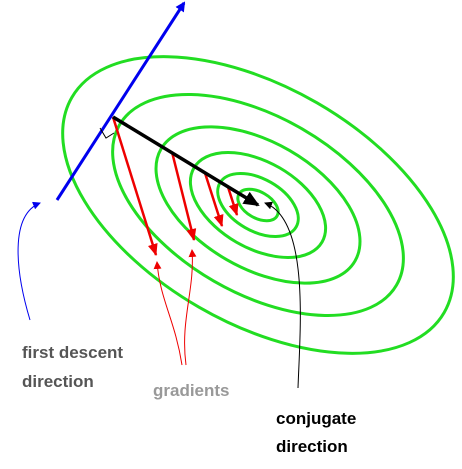  I want to click on conjugate-arrow, so click(186, 161).